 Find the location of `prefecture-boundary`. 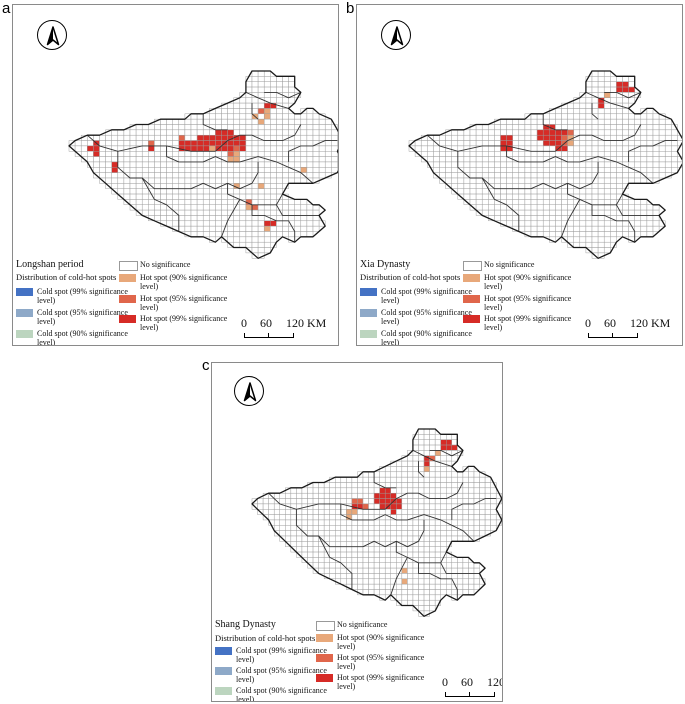

prefecture-boundary is located at coordinates (231, 218).